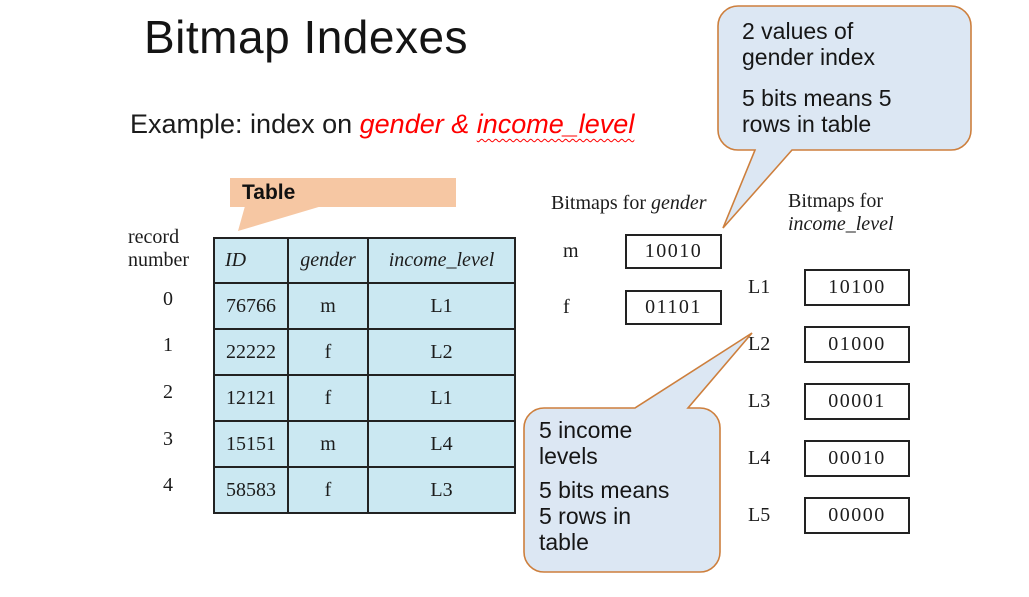 The width and height of the screenshot is (1029, 597). I want to click on record-number: 2, so click(168, 391).